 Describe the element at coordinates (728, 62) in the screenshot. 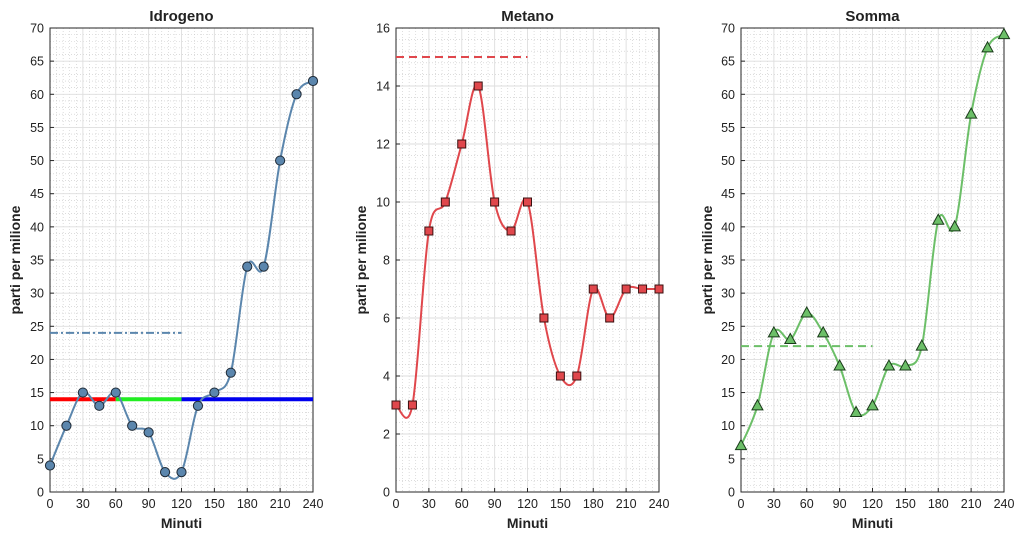

I see `y-tick-label: 65` at that location.